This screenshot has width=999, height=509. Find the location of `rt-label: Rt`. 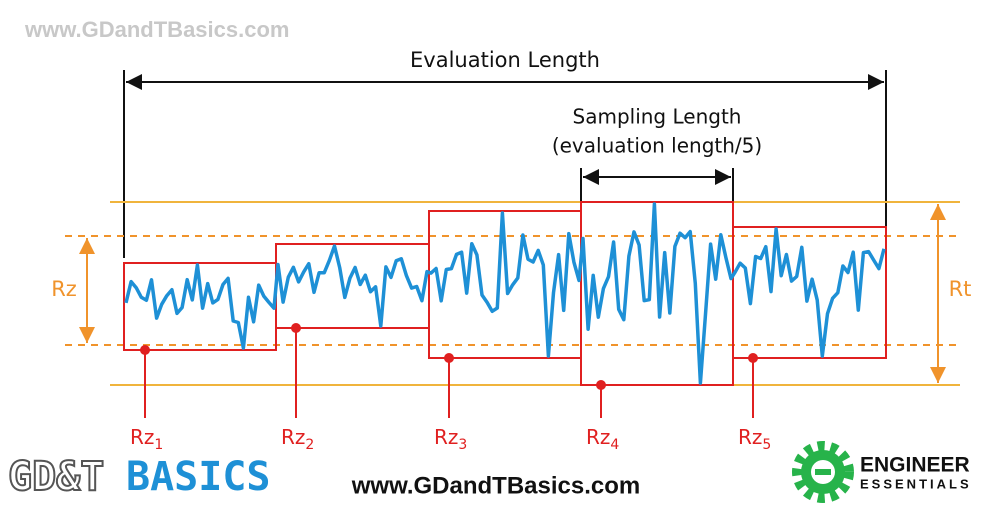

rt-label: Rt is located at coordinates (960, 289).